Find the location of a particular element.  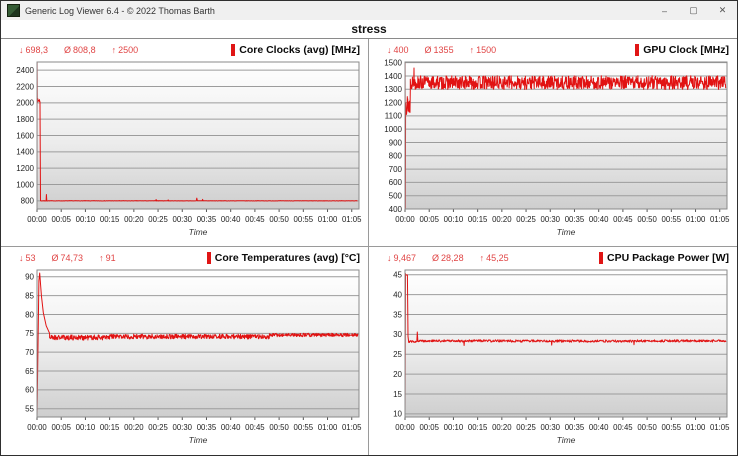

stat-max: ↑ 2500 is located at coordinates (125, 50).